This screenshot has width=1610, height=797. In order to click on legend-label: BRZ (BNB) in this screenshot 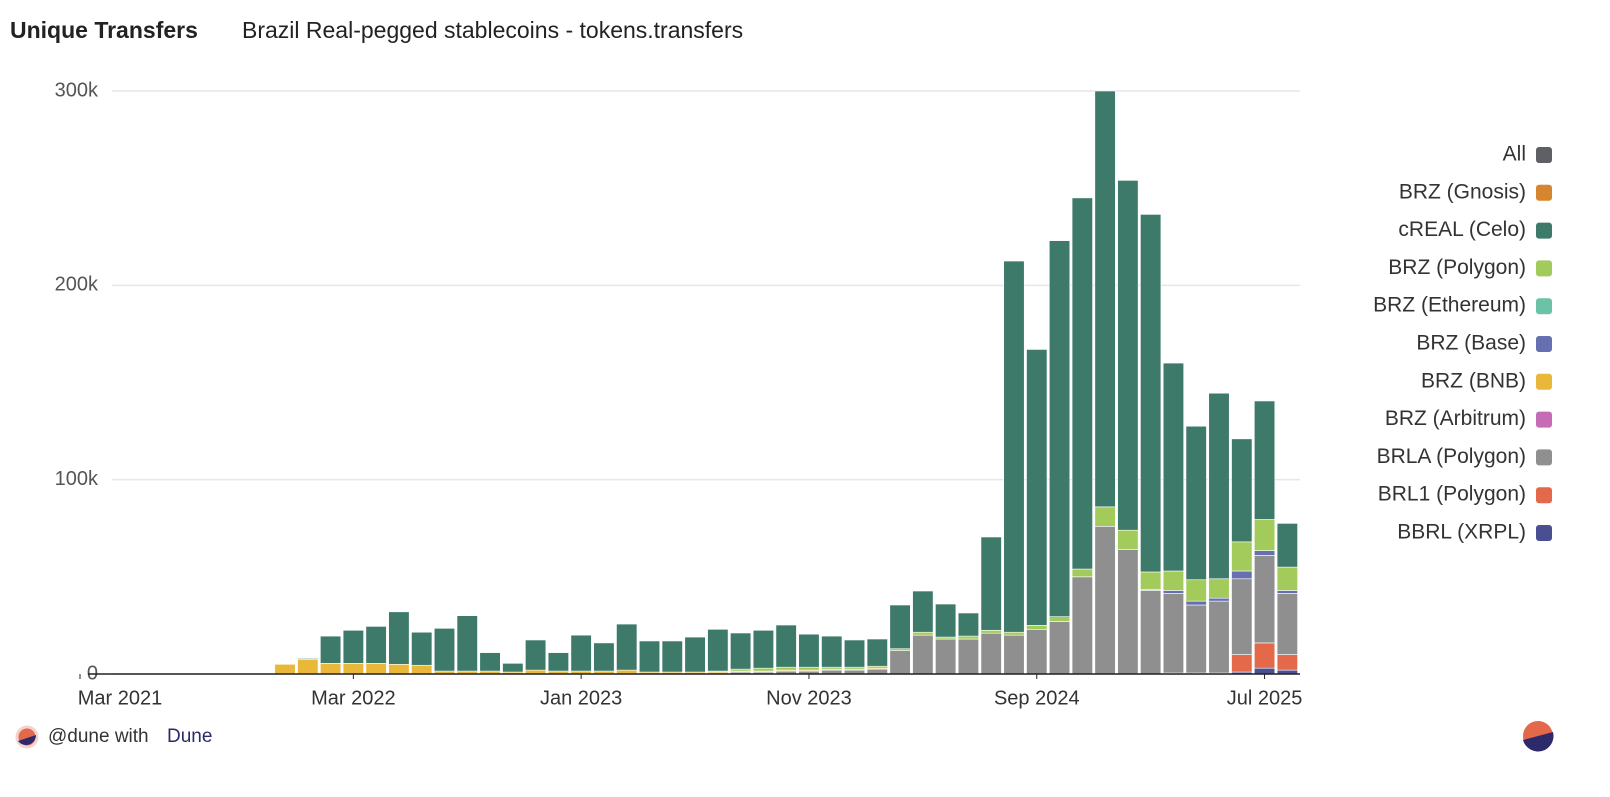, I will do `click(1473, 380)`.